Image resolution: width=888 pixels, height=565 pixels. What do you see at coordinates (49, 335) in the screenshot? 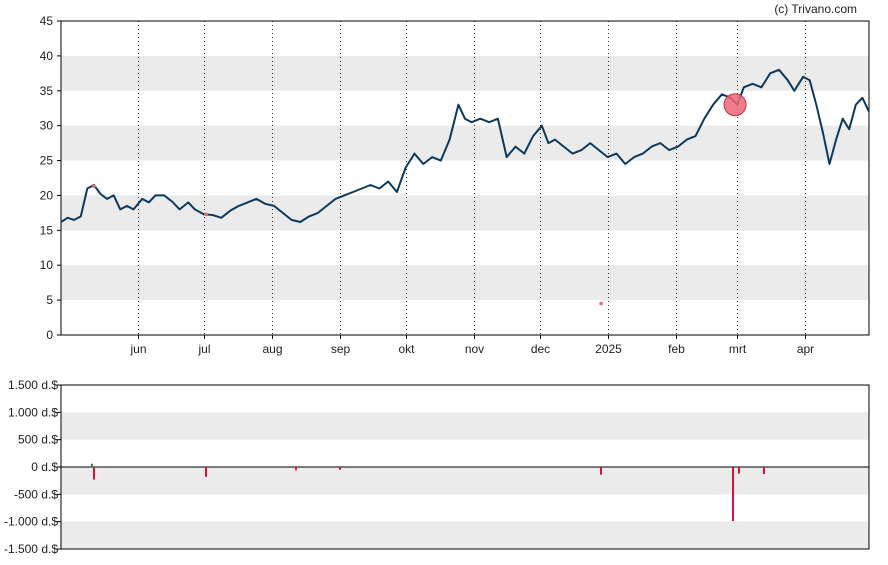
I see `y-tick-label: 0` at bounding box center [49, 335].